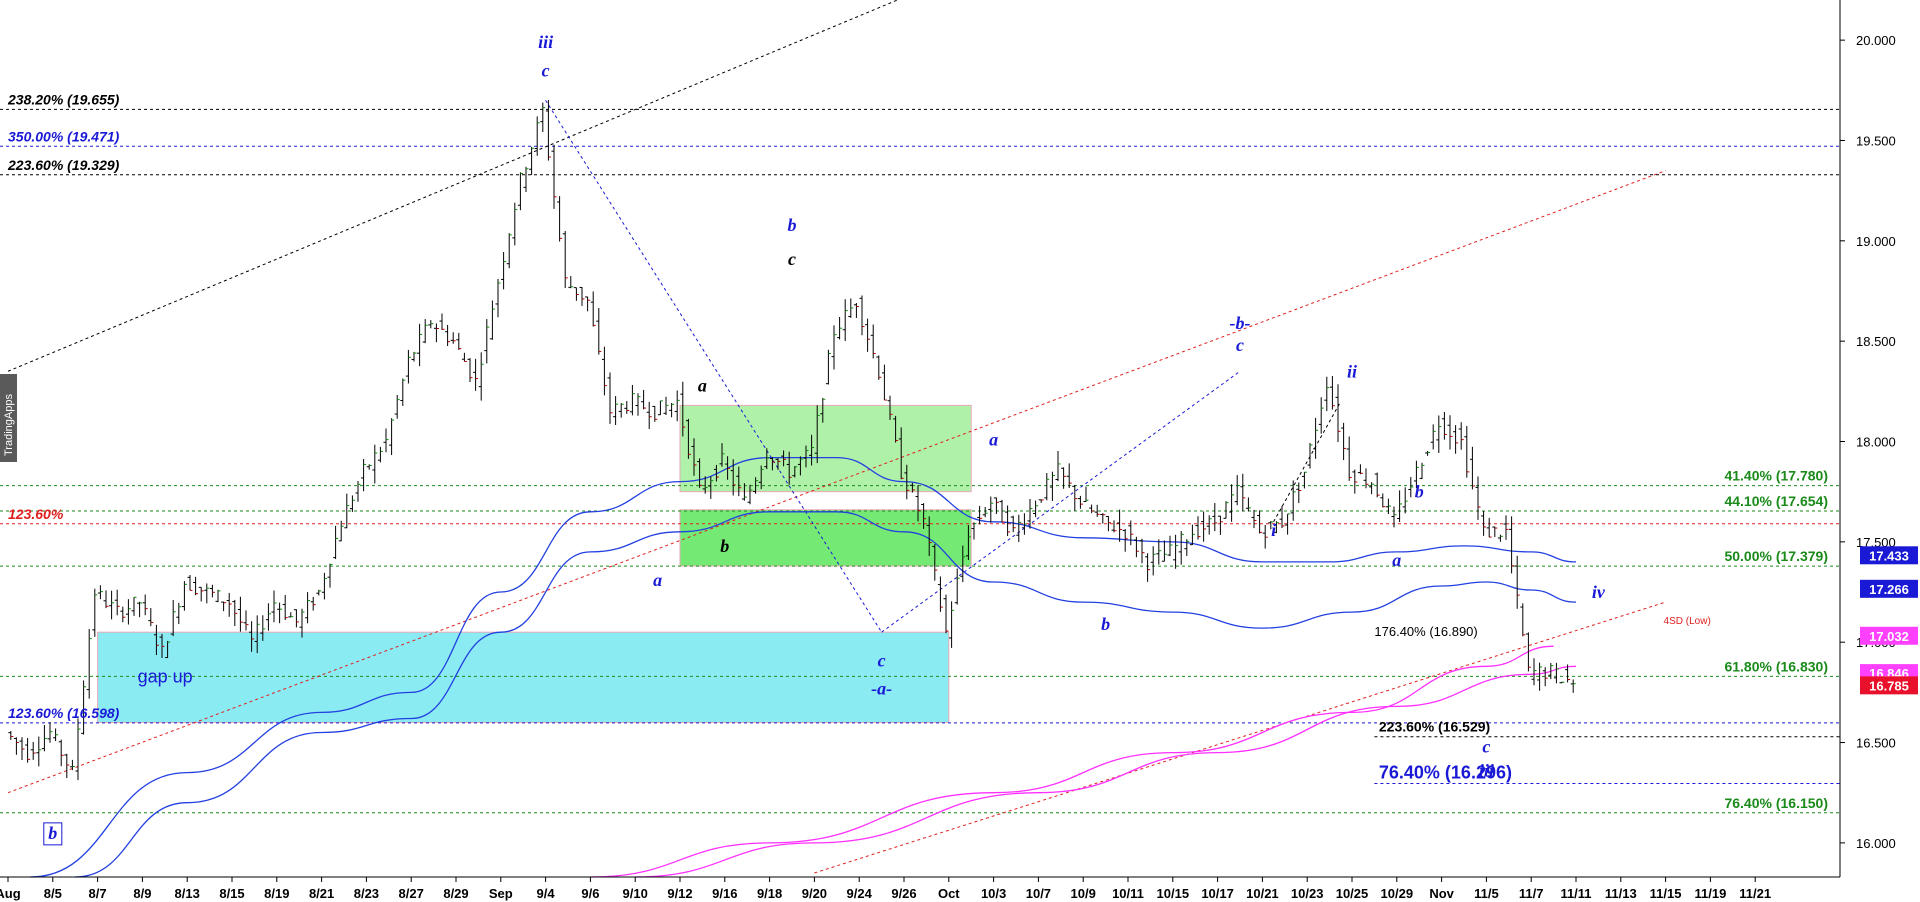  What do you see at coordinates (1755, 893) in the screenshot?
I see `x-tick-label-39: 11/21` at bounding box center [1755, 893].